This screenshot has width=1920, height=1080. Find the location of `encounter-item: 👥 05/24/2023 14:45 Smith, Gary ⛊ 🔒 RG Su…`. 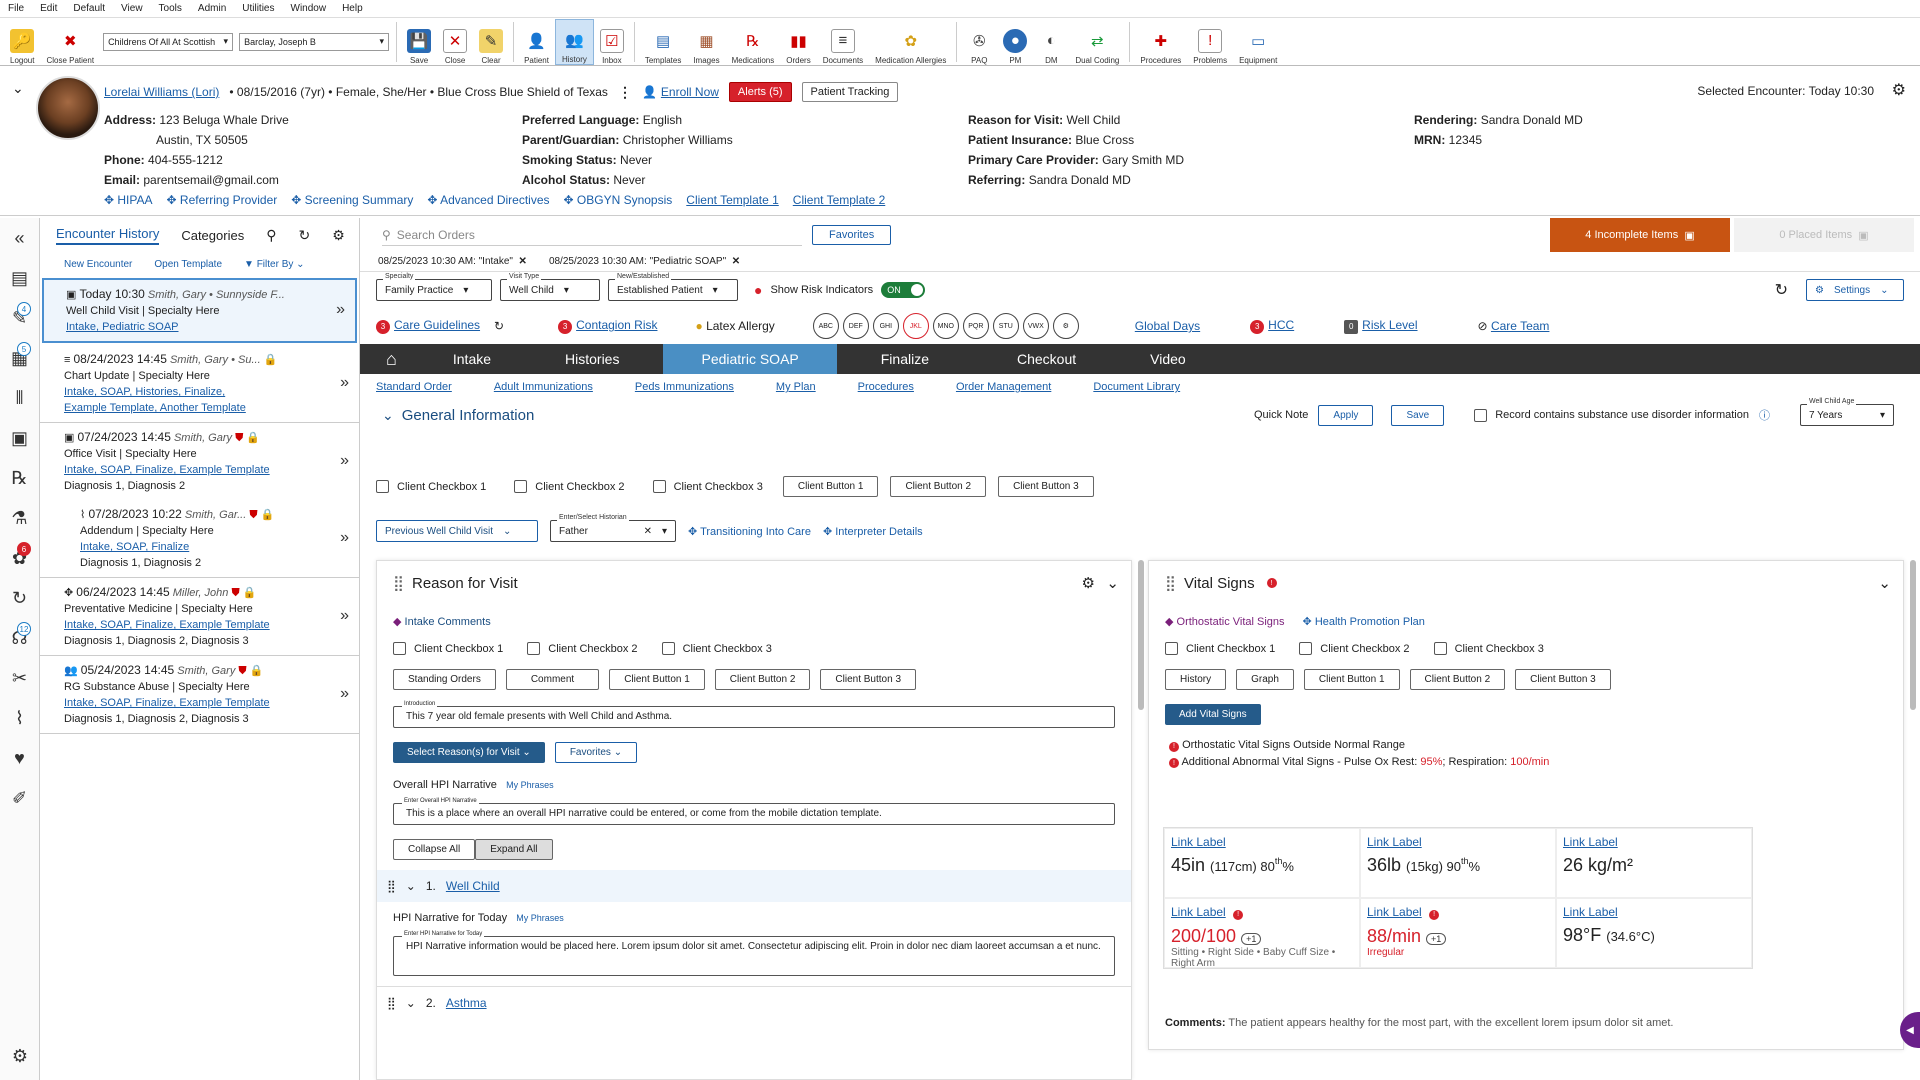

encounter-item: 👥 05/24/2023 14:45 Smith, Gary ⛊ 🔒 RG Su… is located at coordinates (199, 695).